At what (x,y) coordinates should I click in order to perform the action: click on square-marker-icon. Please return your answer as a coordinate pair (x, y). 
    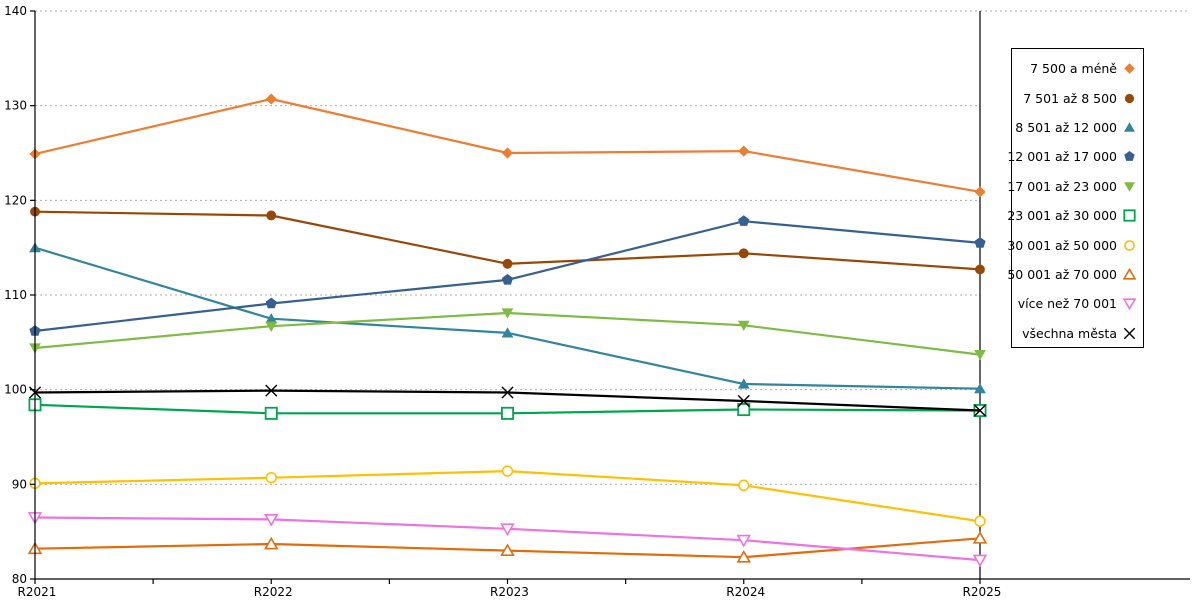
    Looking at the image, I should click on (1129, 215).